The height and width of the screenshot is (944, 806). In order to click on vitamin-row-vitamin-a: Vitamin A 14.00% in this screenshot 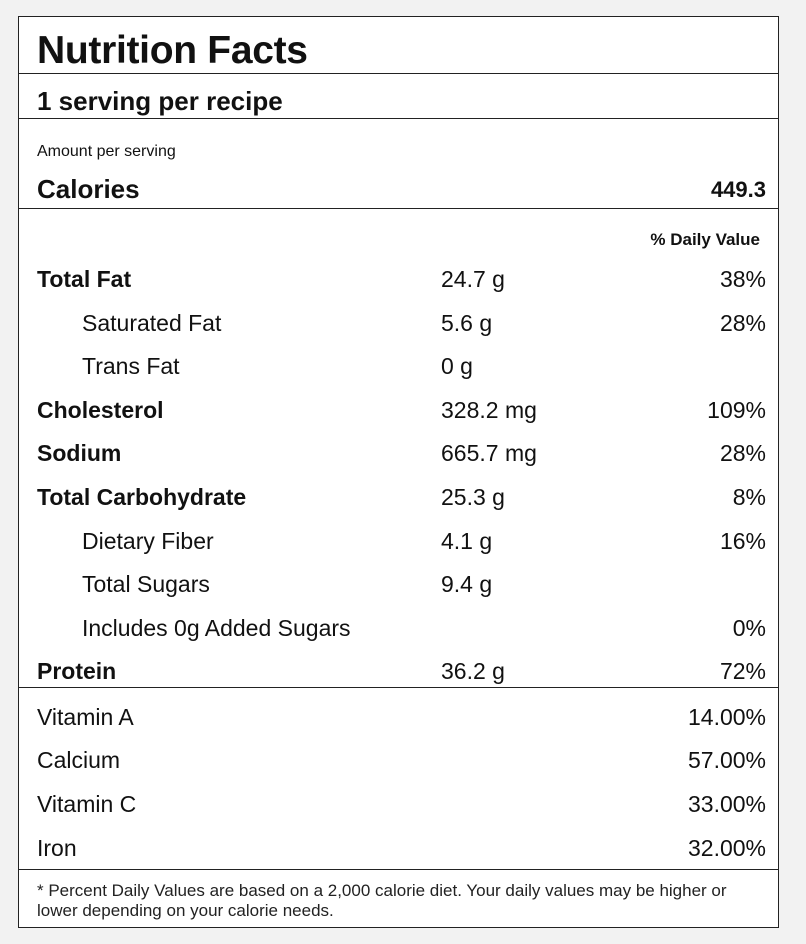, I will do `click(398, 717)`.